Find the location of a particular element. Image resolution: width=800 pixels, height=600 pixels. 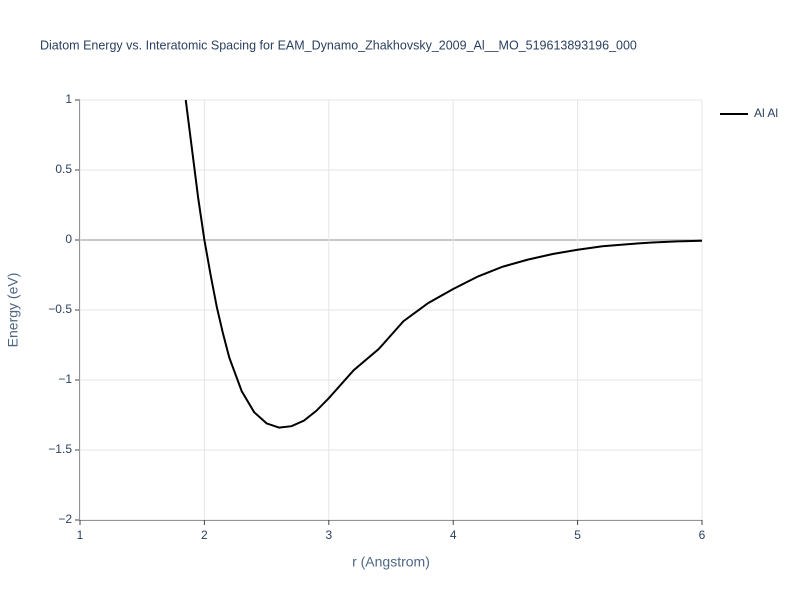

x-axis-title: r (Angstrom) is located at coordinates (391, 562).